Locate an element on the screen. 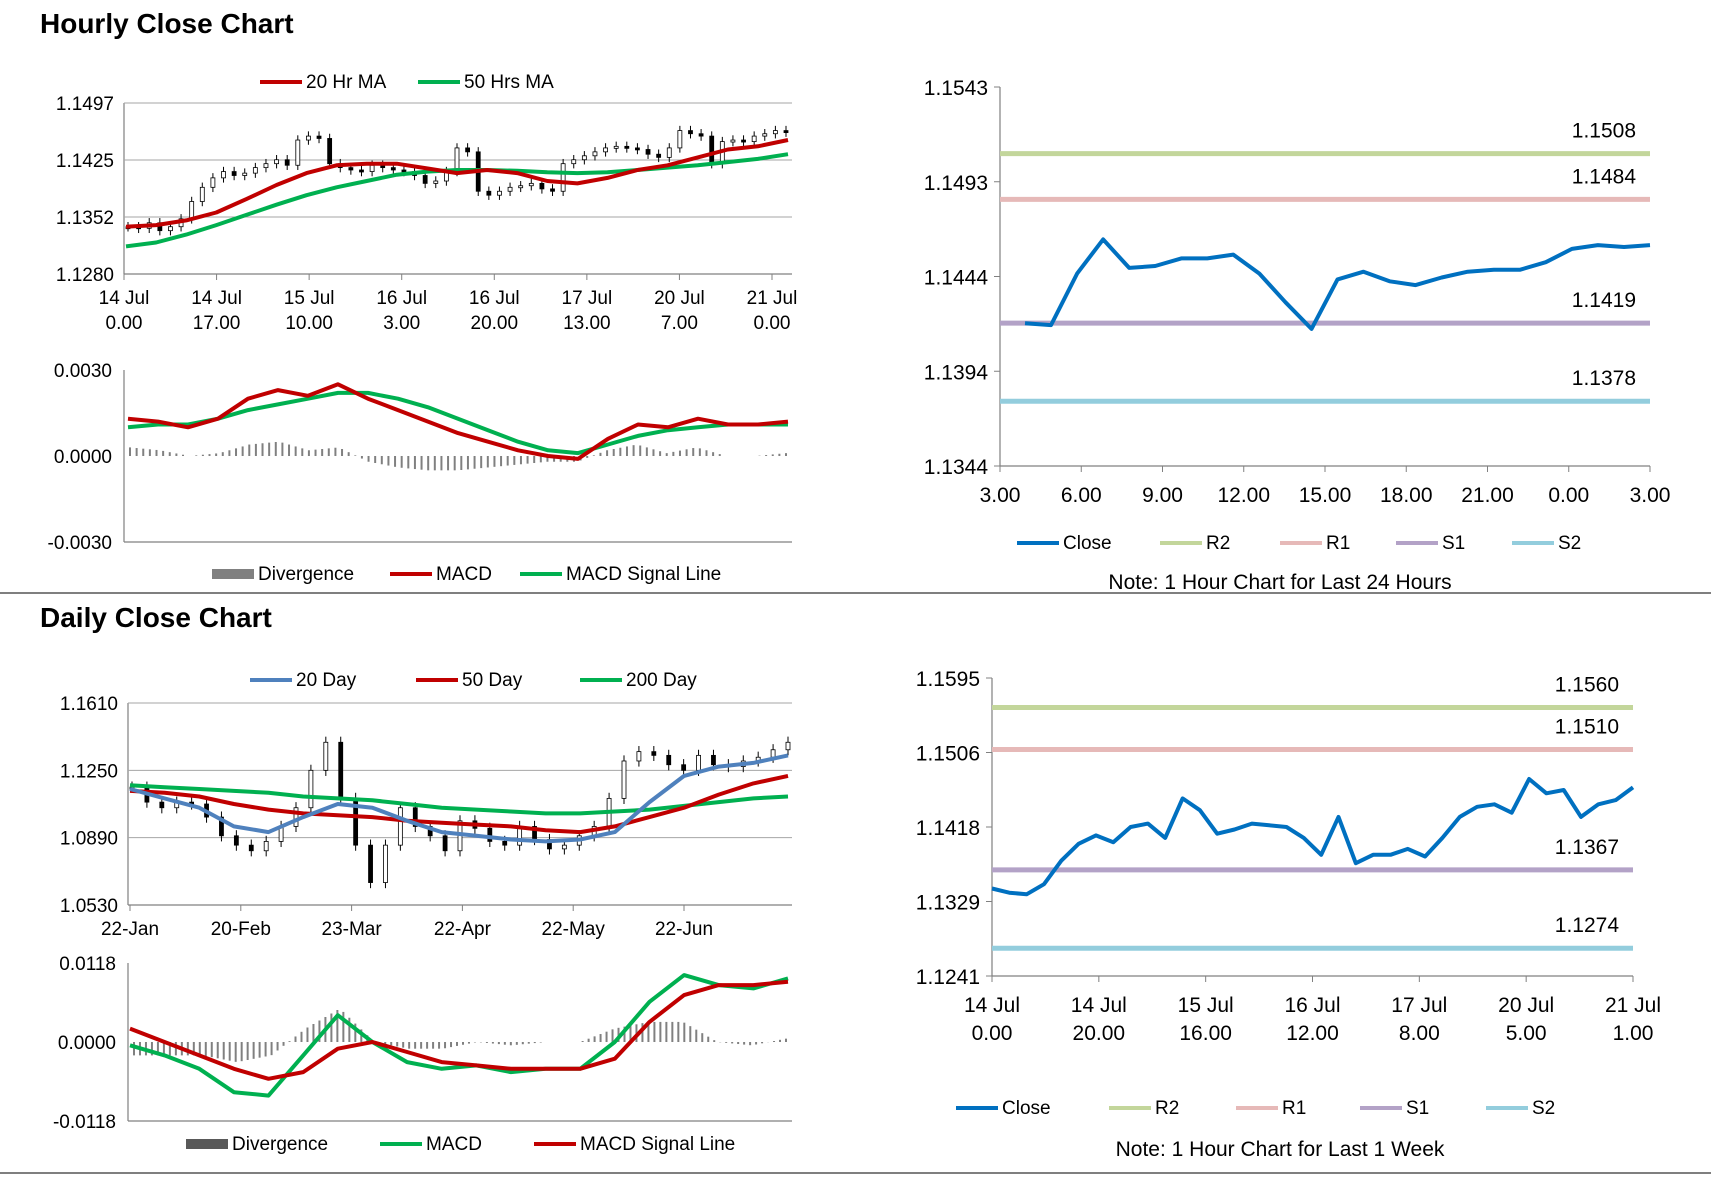  daily-week-x-tick-time: 0.00 is located at coordinates (992, 1033).